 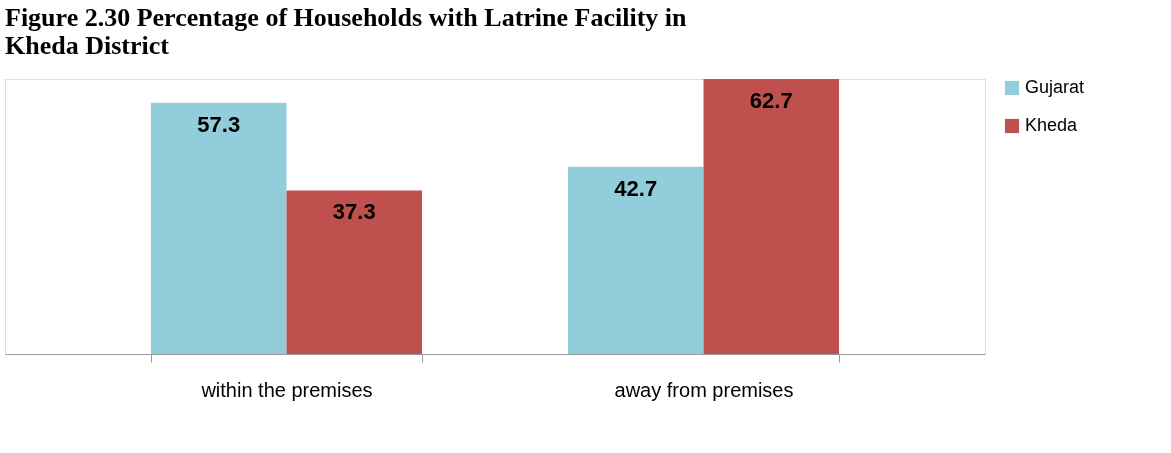 I want to click on x-tick-label: away from premises, so click(x=704, y=389).